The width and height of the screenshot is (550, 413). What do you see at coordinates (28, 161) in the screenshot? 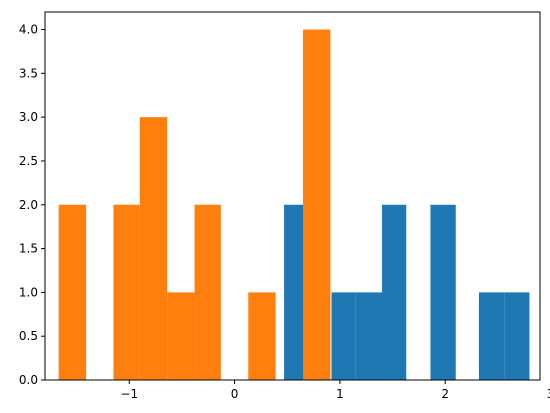
I see `y-tick-label: 2.5` at bounding box center [28, 161].